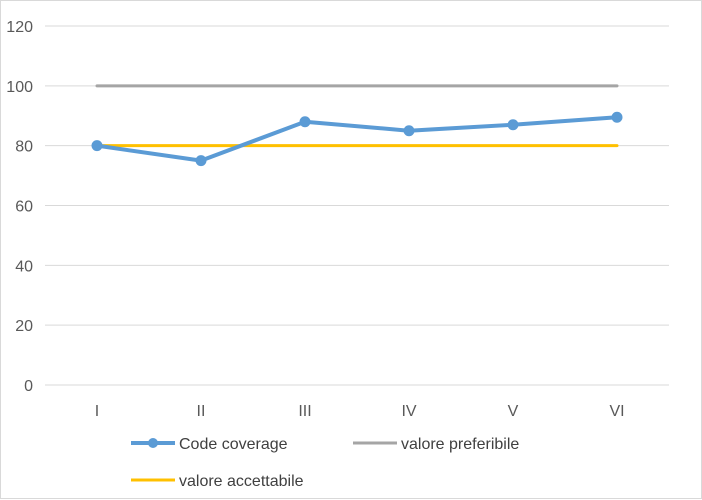 The height and width of the screenshot is (500, 702). What do you see at coordinates (513, 411) in the screenshot?
I see `x-tick-label: V` at bounding box center [513, 411].